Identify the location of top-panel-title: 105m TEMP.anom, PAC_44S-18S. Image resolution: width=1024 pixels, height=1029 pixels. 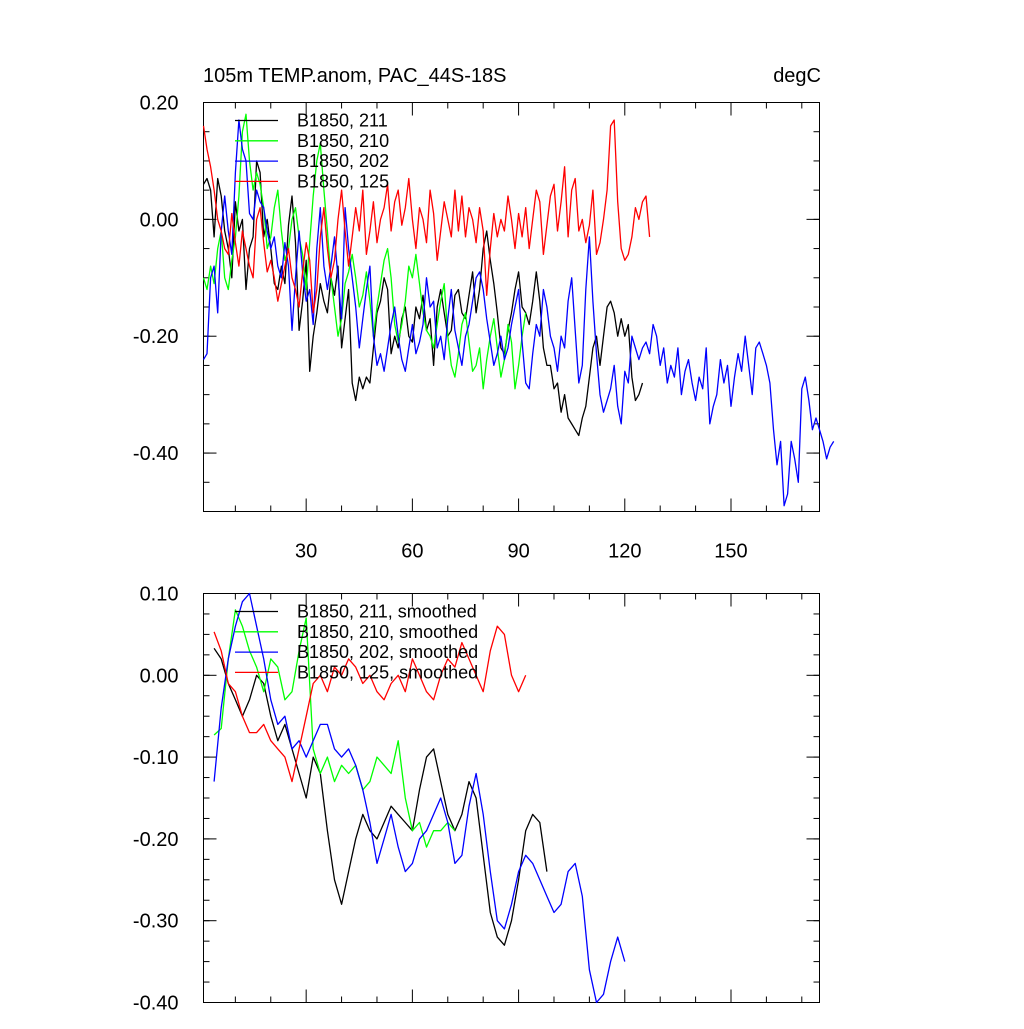
(355, 76).